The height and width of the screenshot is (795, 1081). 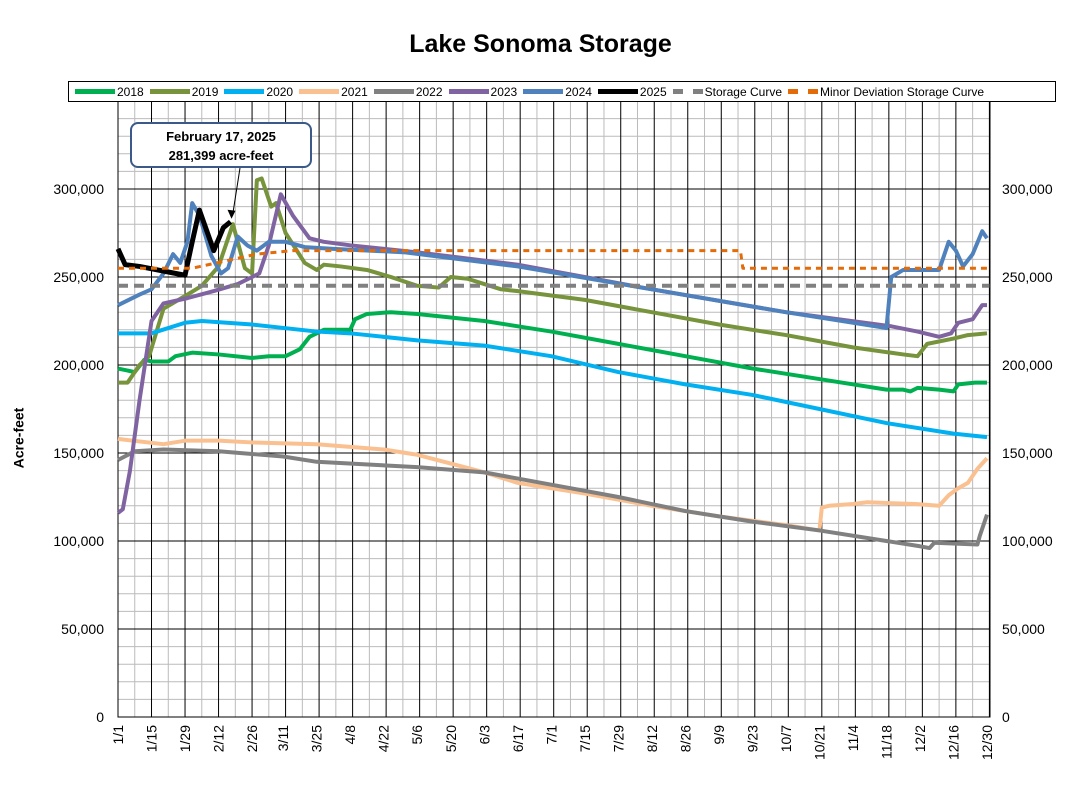 I want to click on legend-item: 2019, so click(x=184, y=91).